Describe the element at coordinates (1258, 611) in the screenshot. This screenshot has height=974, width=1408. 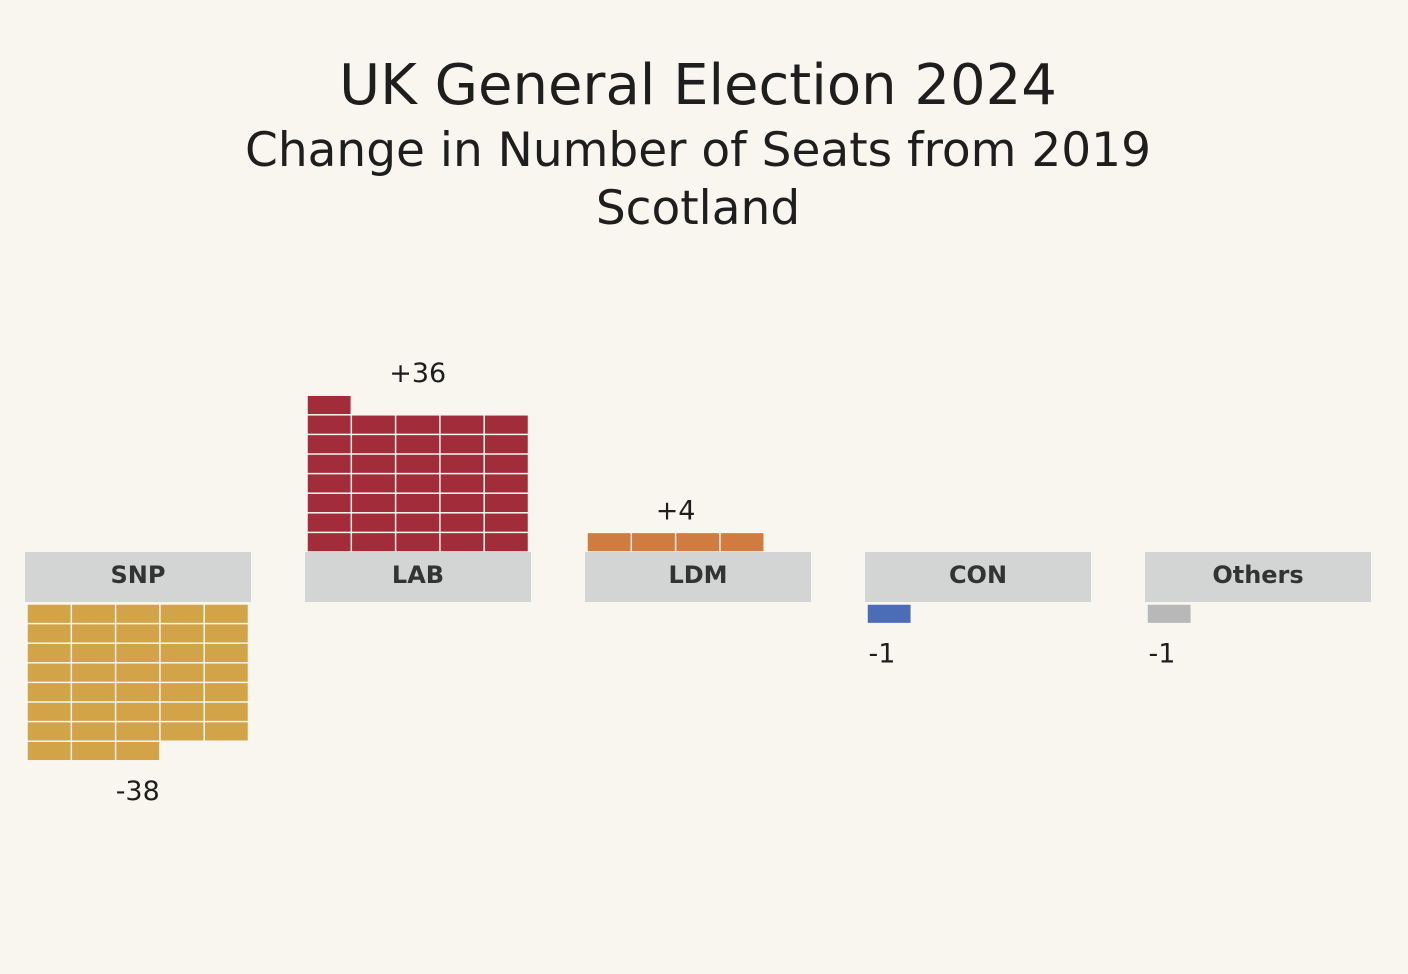
I see `party-group-others: Others -1` at that location.